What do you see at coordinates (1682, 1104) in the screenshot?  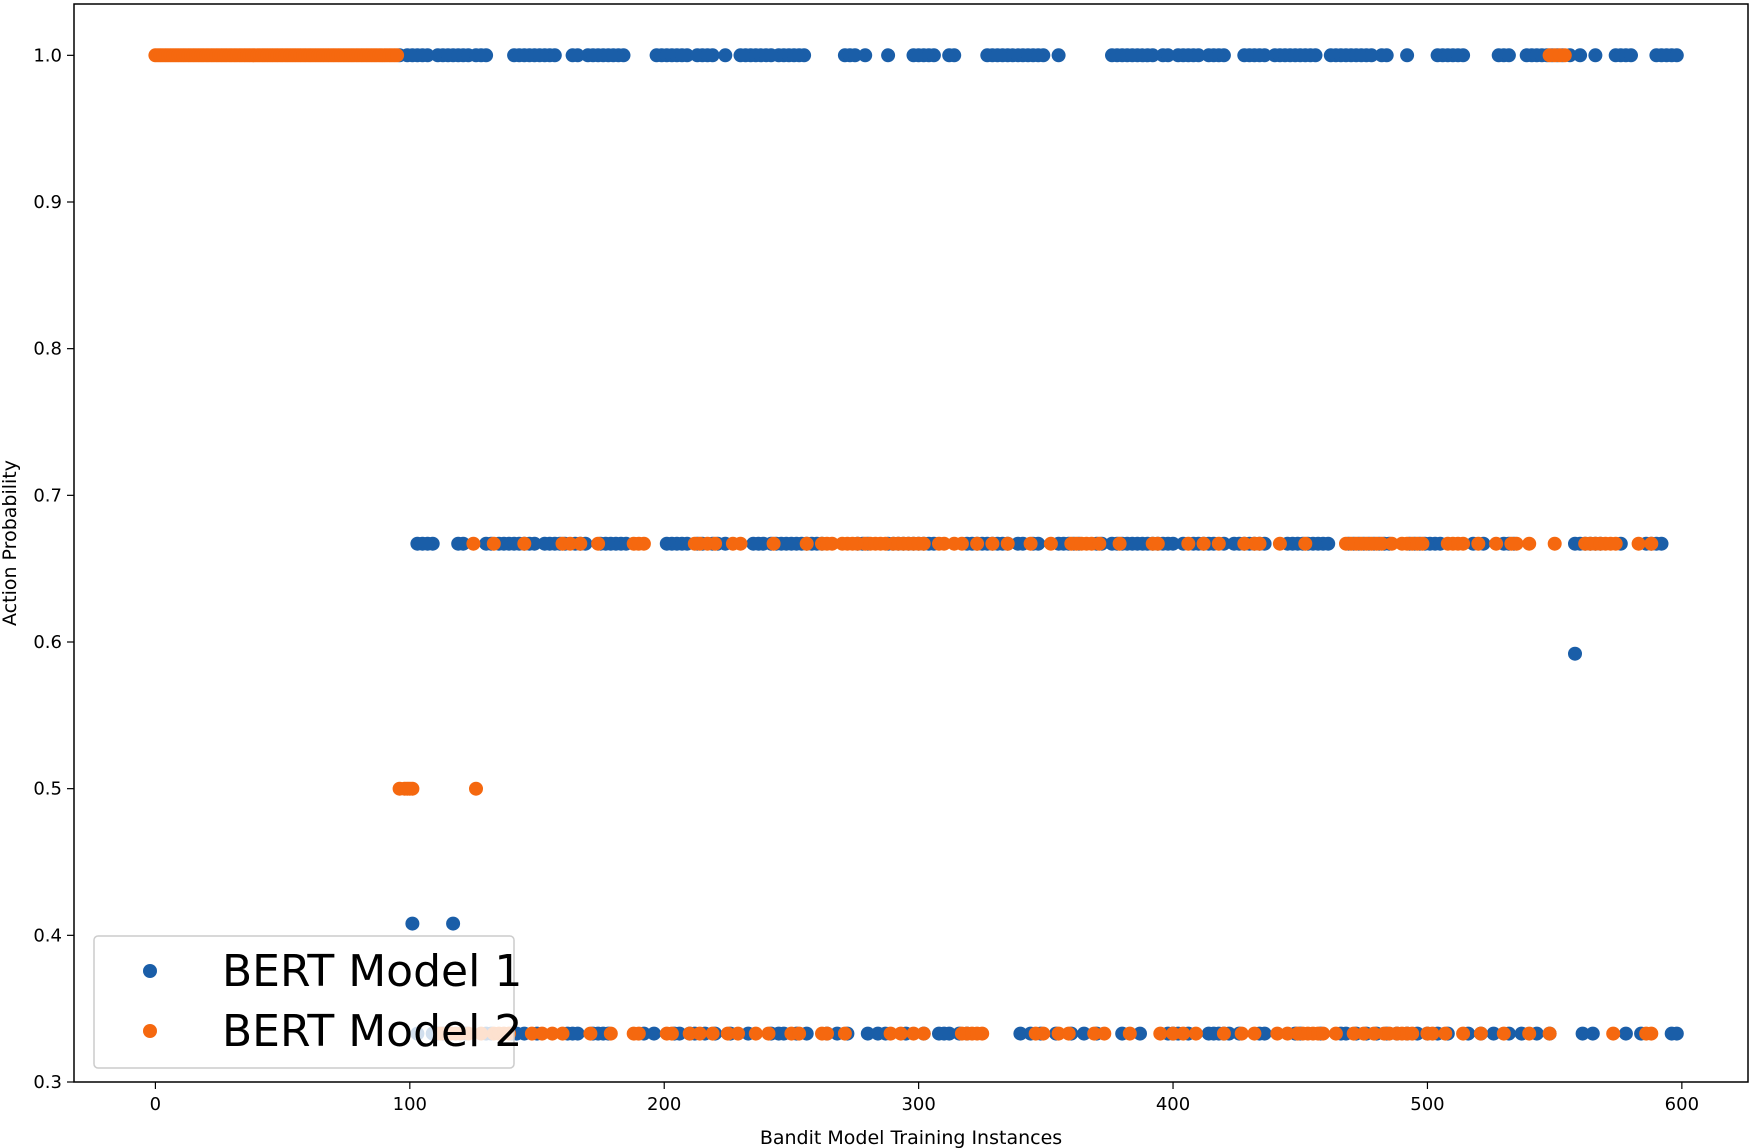 I see `x-tick-label: 600` at bounding box center [1682, 1104].